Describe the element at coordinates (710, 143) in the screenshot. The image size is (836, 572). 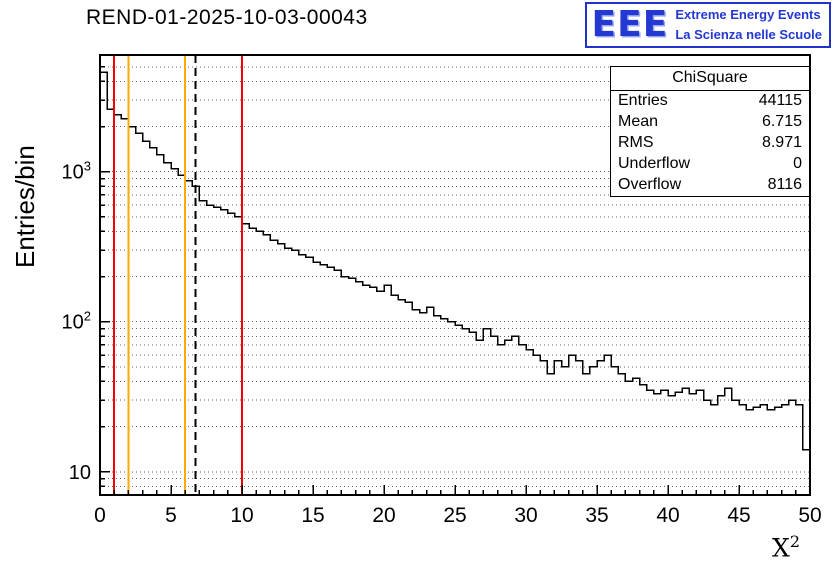
I see `stats-row-rms: RMS 8.971` at that location.